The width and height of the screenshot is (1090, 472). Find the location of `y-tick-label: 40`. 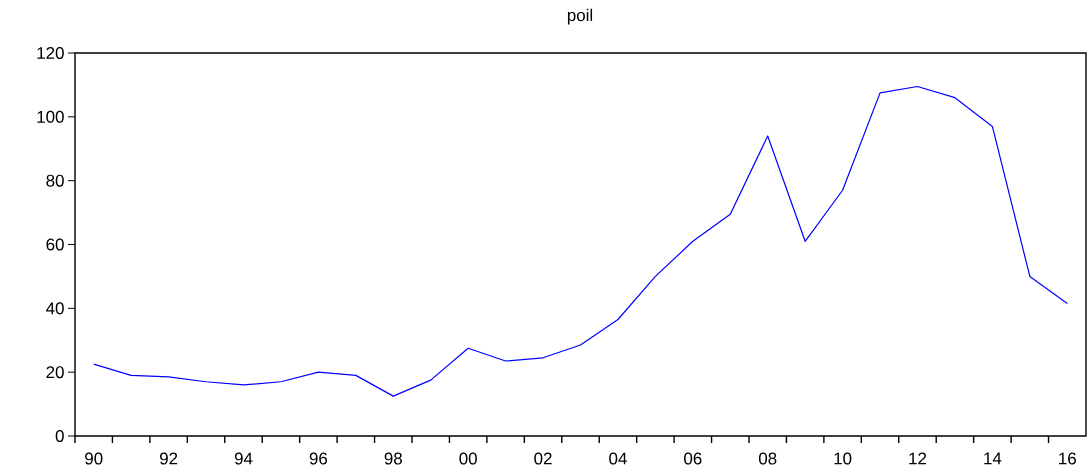

y-tick-label: 40 is located at coordinates (55, 308).